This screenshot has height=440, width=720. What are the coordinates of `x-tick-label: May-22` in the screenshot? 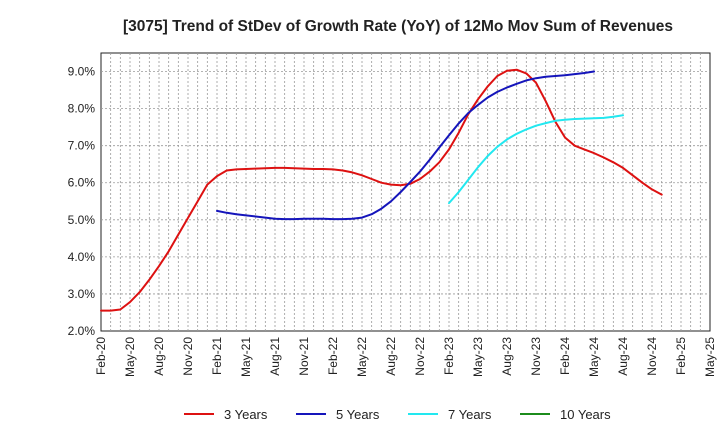 It's located at (362, 357).